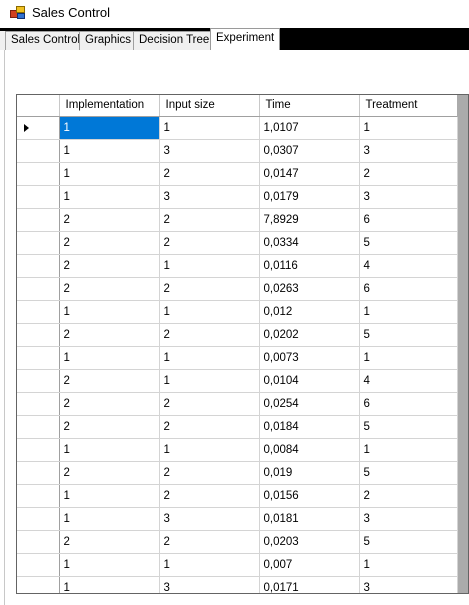 The width and height of the screenshot is (469, 605). I want to click on cell-time: 1,0107, so click(309, 128).